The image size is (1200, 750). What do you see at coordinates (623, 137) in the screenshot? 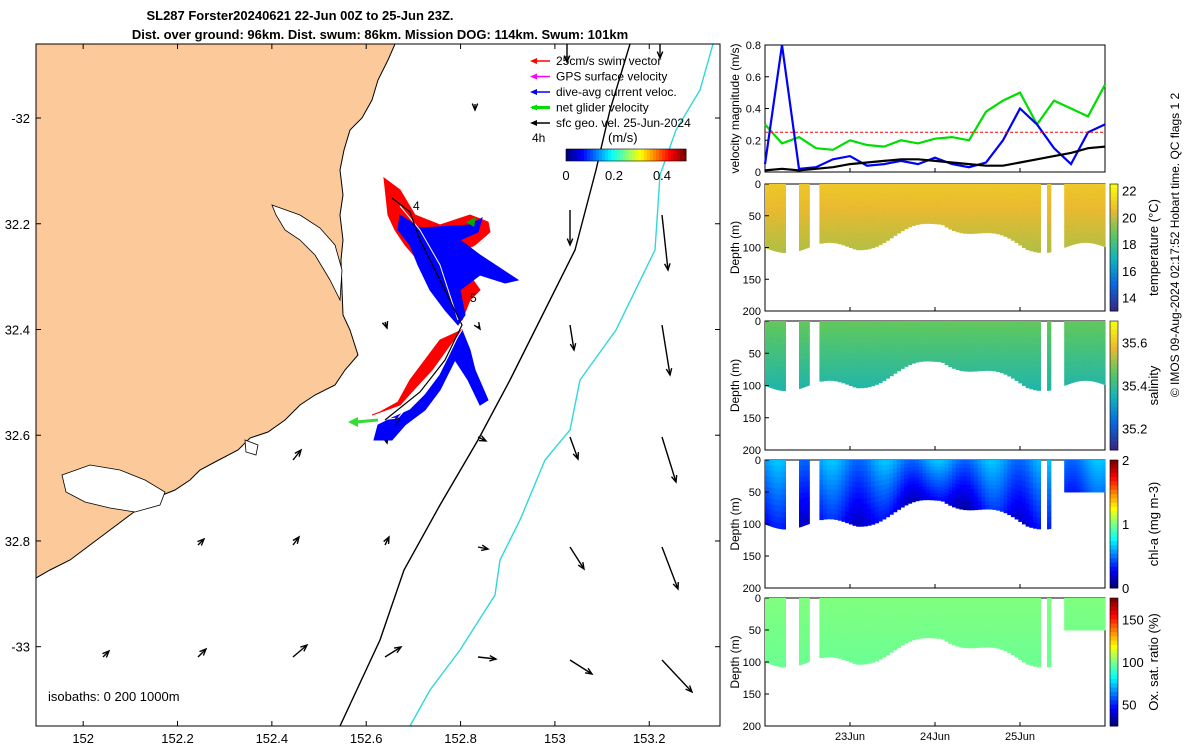
I see `colorbar-unit: (m/s)` at bounding box center [623, 137].